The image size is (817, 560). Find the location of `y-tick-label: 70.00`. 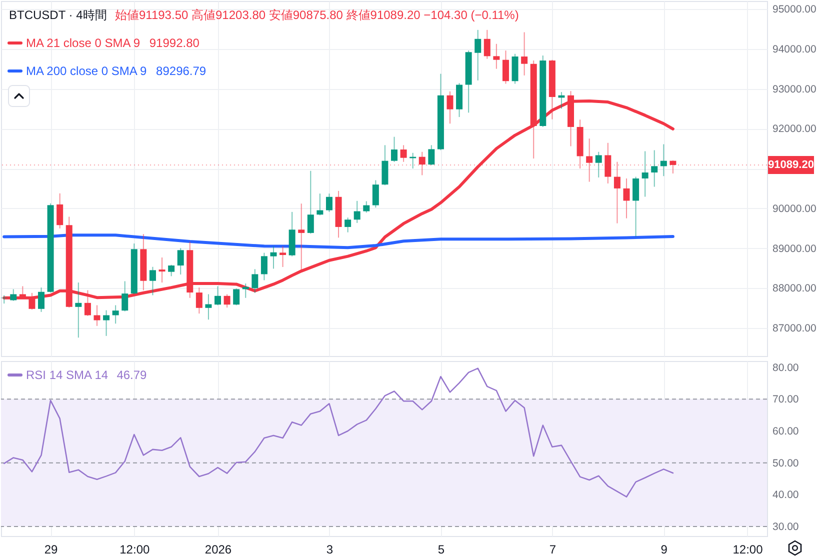

y-tick-label: 70.00 is located at coordinates (785, 400).